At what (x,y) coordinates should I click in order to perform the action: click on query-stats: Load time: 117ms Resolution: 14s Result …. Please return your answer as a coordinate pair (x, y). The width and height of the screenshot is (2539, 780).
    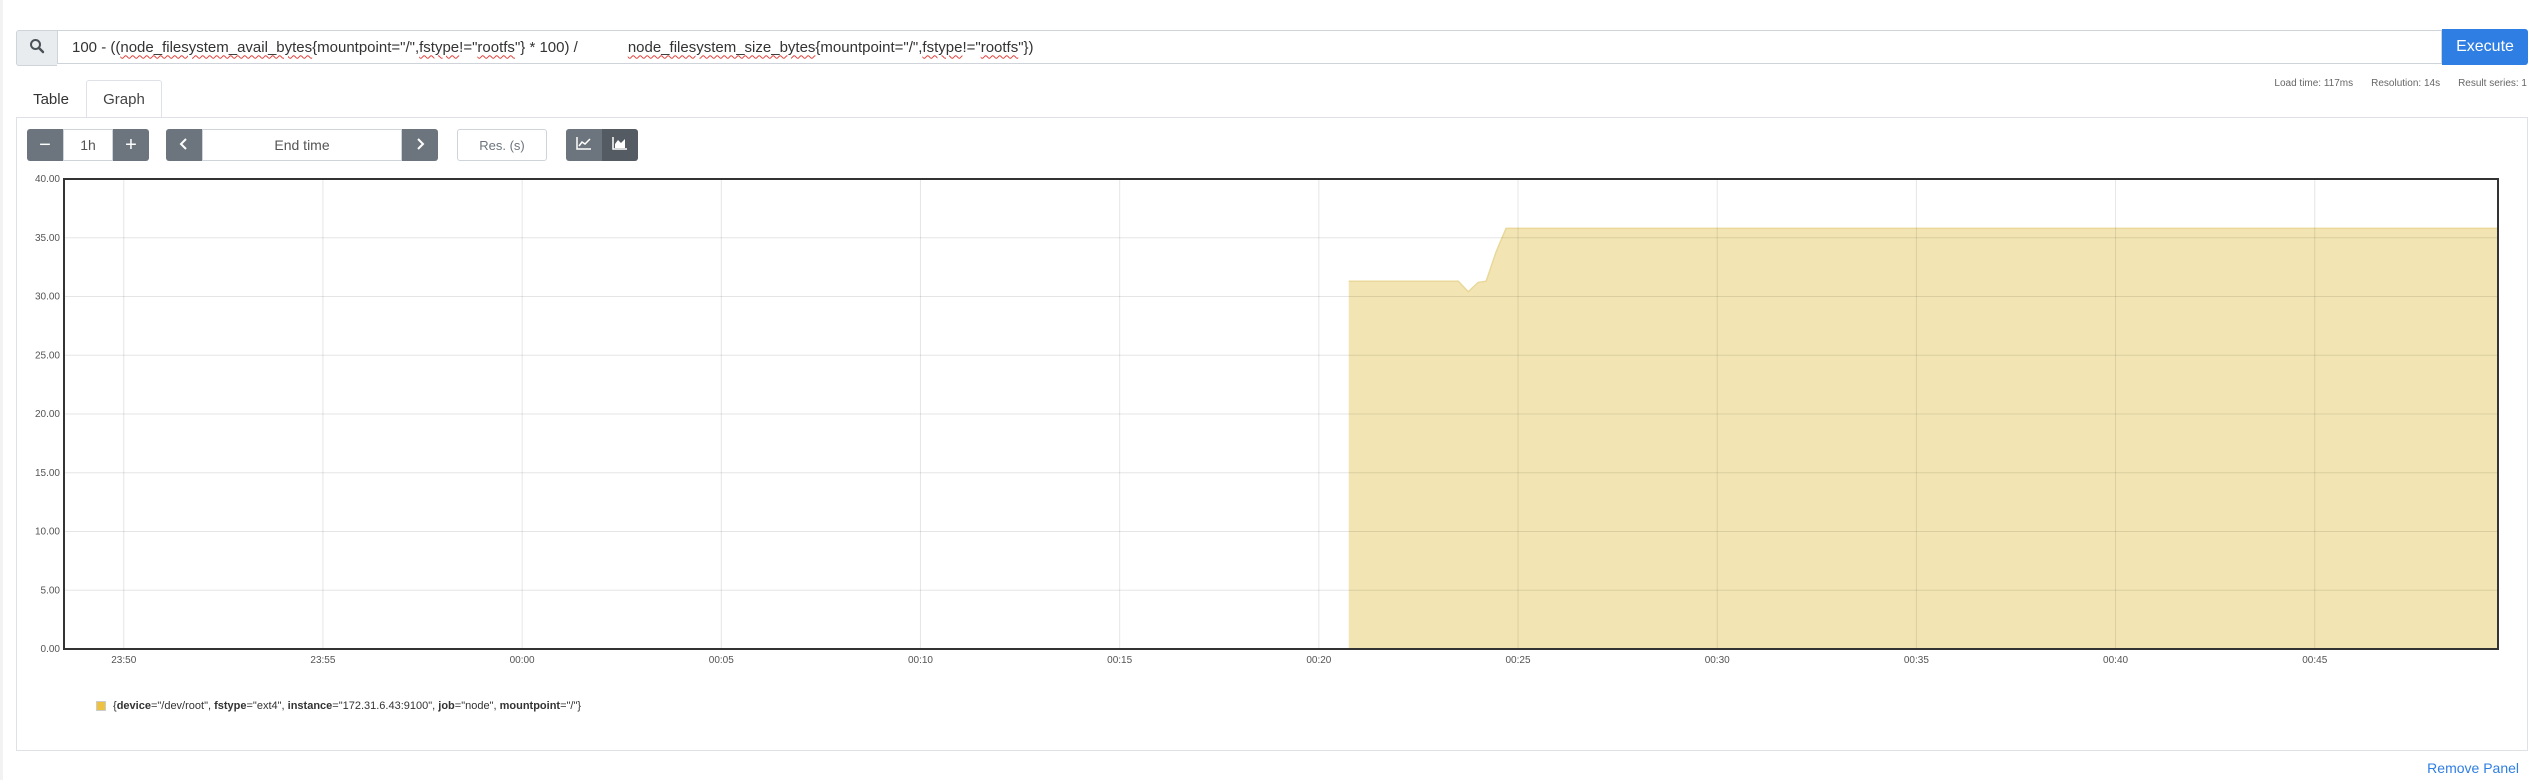
    Looking at the image, I should click on (2400, 83).